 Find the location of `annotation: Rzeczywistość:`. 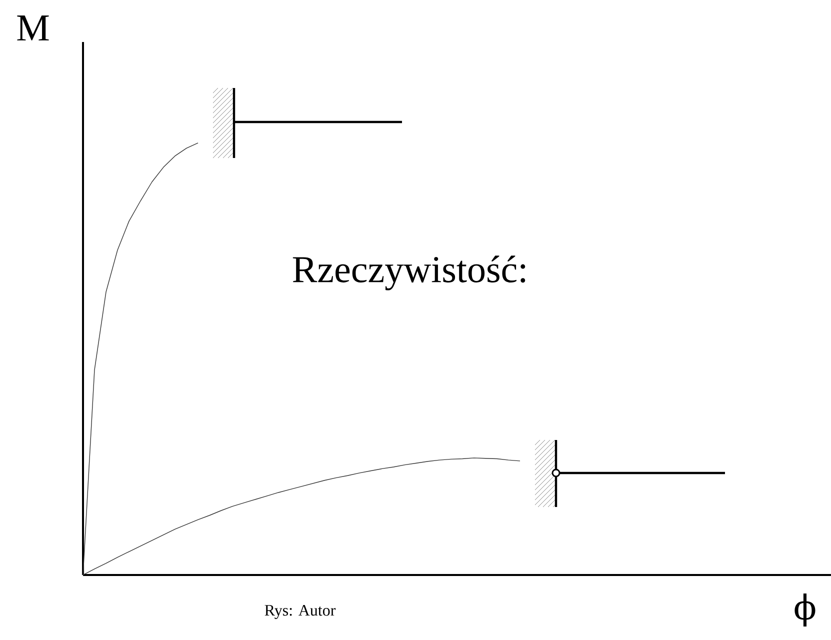

annotation: Rzeczywistość: is located at coordinates (409, 273).